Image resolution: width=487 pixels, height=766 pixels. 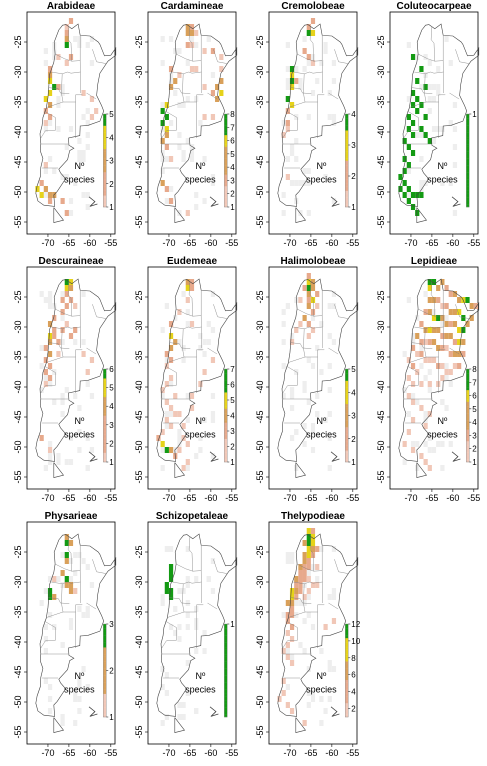 What do you see at coordinates (192, 6) in the screenshot?
I see `panel-title: Cardamineae` at bounding box center [192, 6].